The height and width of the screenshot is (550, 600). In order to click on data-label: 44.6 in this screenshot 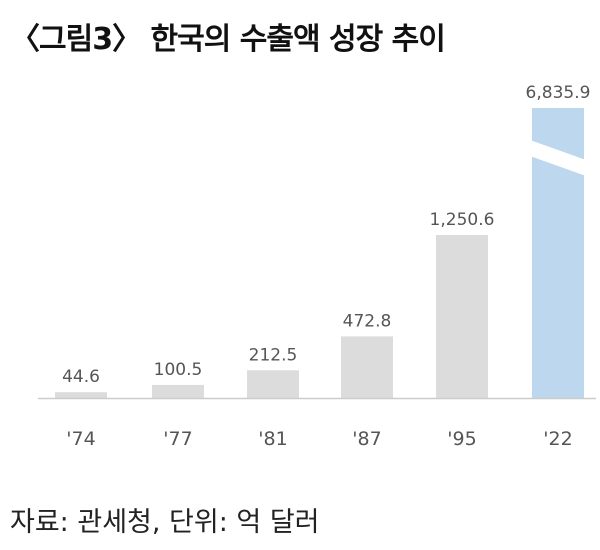, I will do `click(81, 377)`.